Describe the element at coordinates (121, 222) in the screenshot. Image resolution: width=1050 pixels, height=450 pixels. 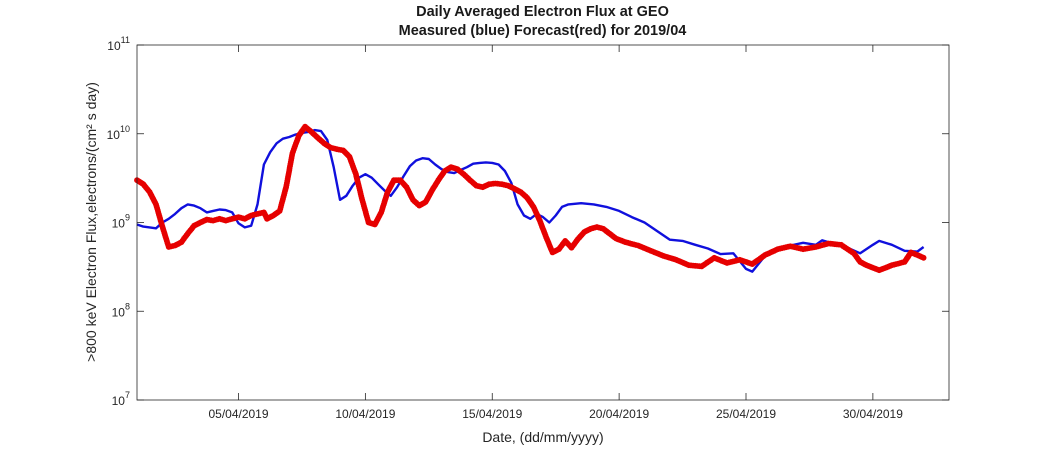
I see `y-tick-label: 10⁹` at that location.